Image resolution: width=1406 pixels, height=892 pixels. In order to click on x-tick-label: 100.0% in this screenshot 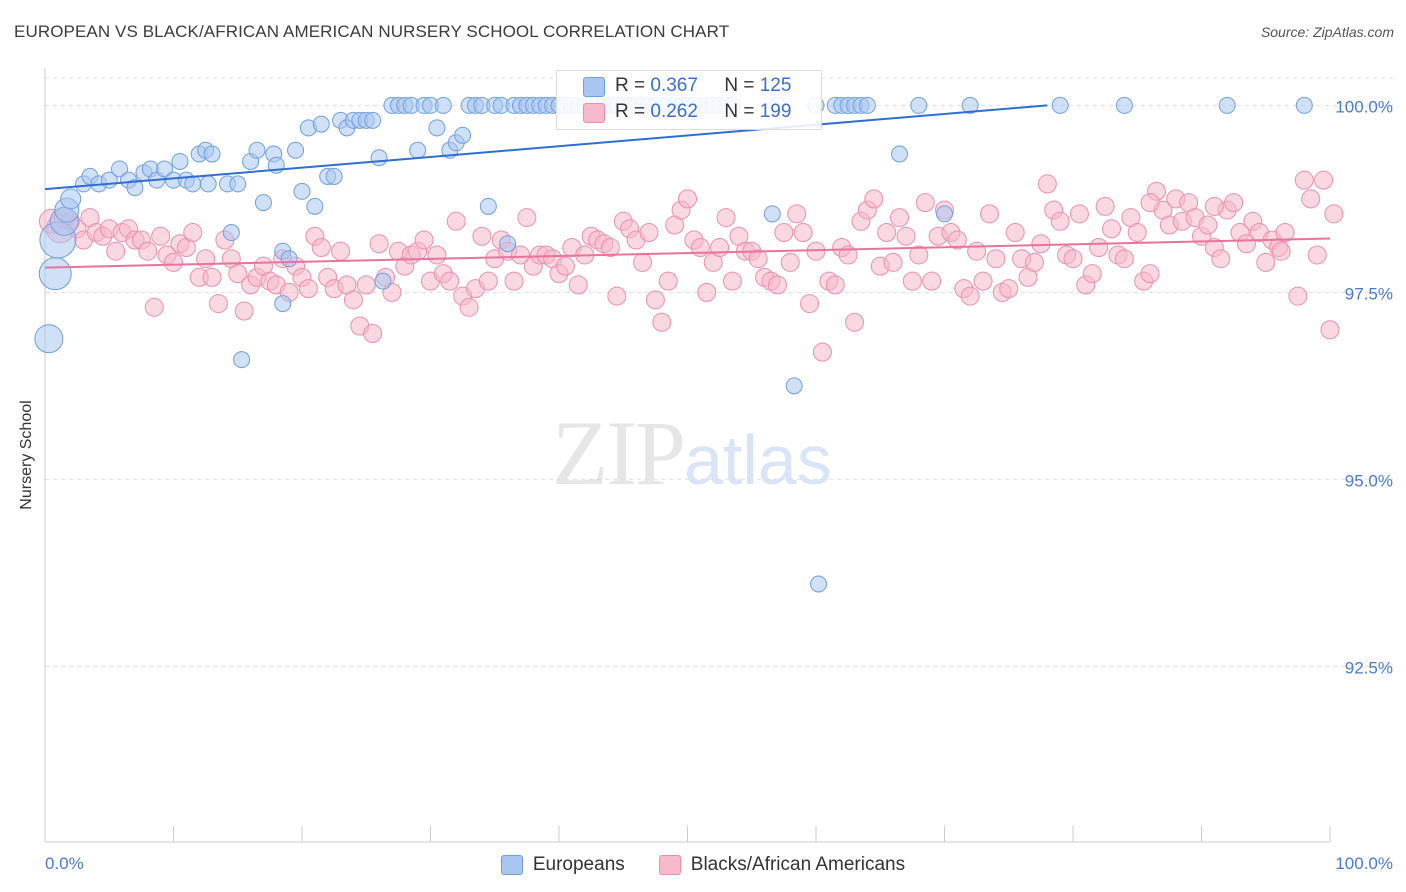, I will do `click(1364, 863)`.